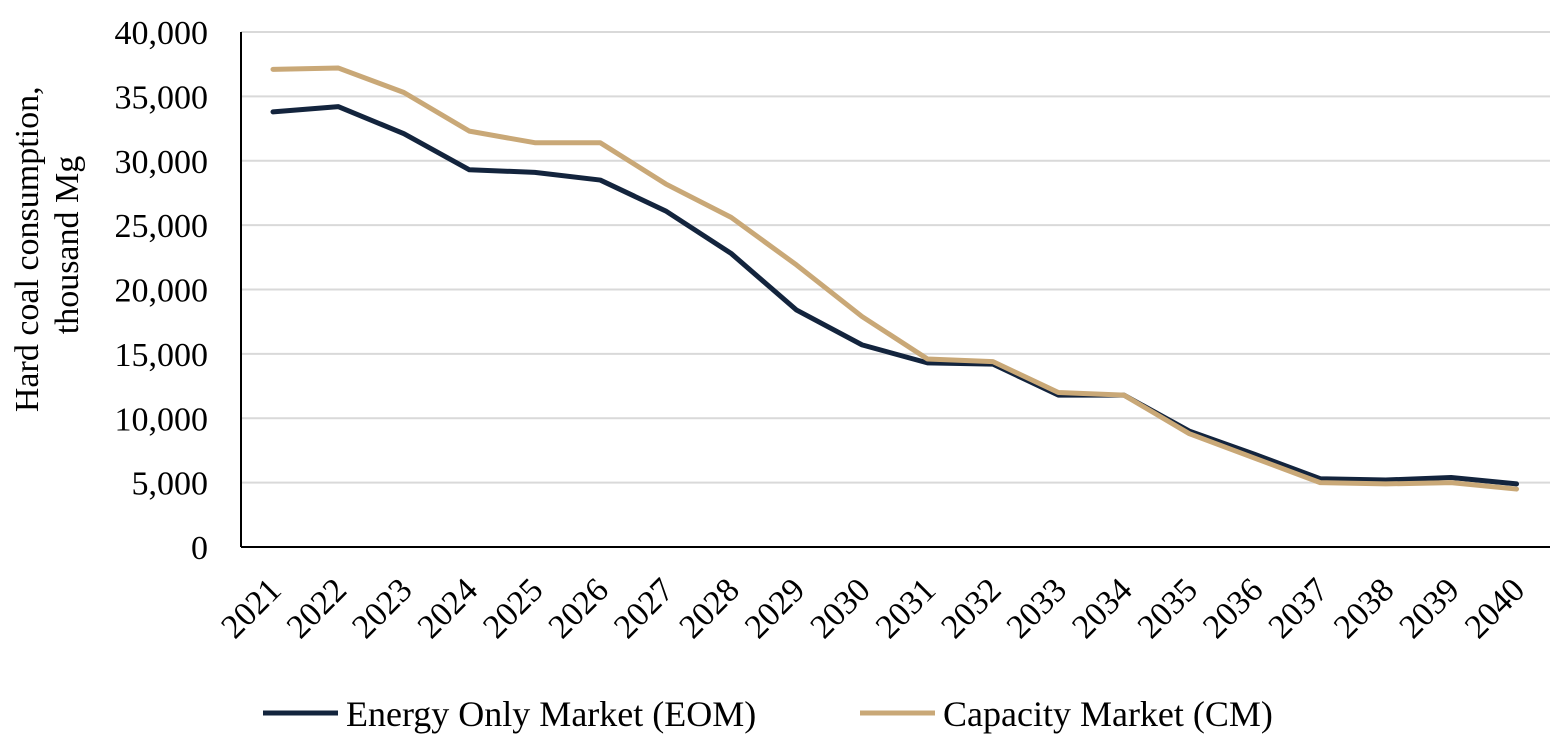 This screenshot has height=745, width=1566. What do you see at coordinates (906, 608) in the screenshot?
I see `x-tick-label: 2031` at bounding box center [906, 608].